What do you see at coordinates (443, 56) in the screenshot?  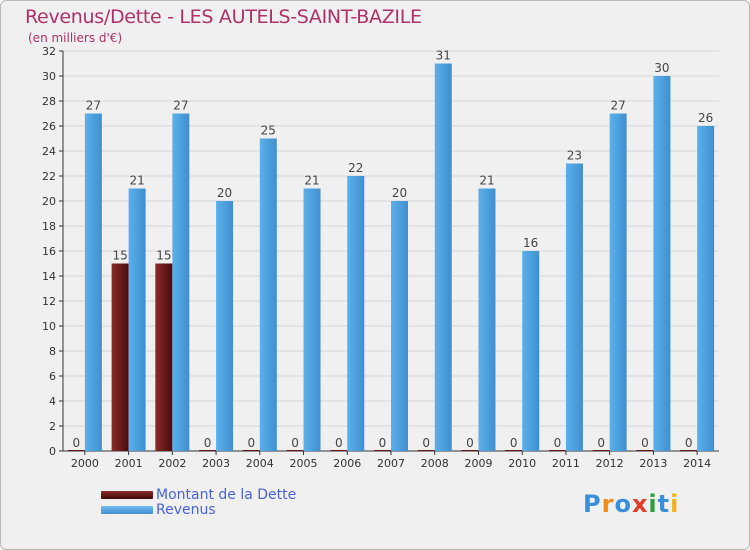 I see `data-label-revenue: 31` at bounding box center [443, 56].